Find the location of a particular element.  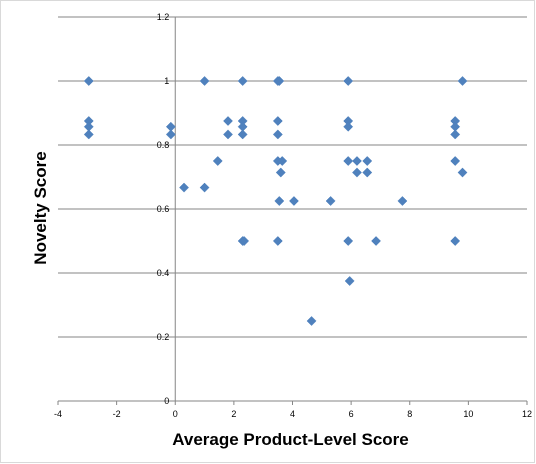

y-tick-label: 0.2 is located at coordinates (163, 337).